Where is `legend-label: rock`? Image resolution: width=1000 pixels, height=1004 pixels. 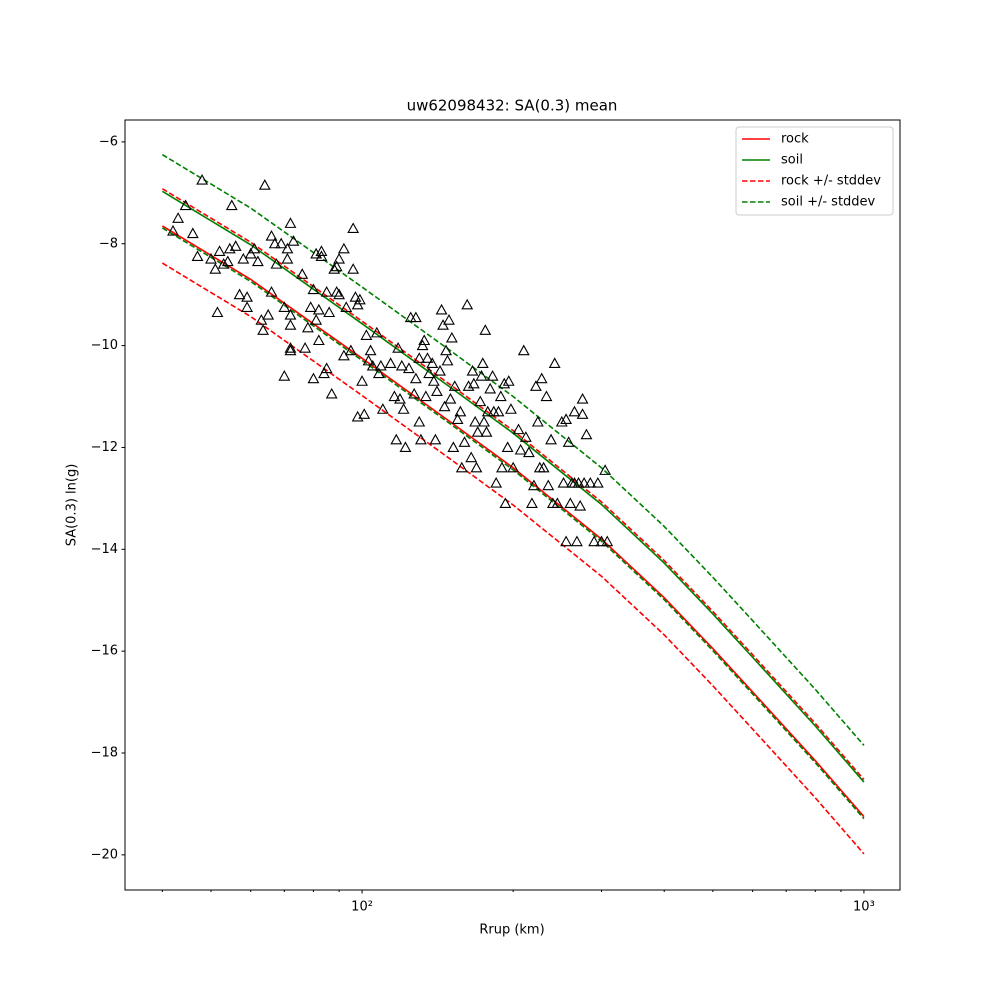 legend-label: rock is located at coordinates (795, 139).